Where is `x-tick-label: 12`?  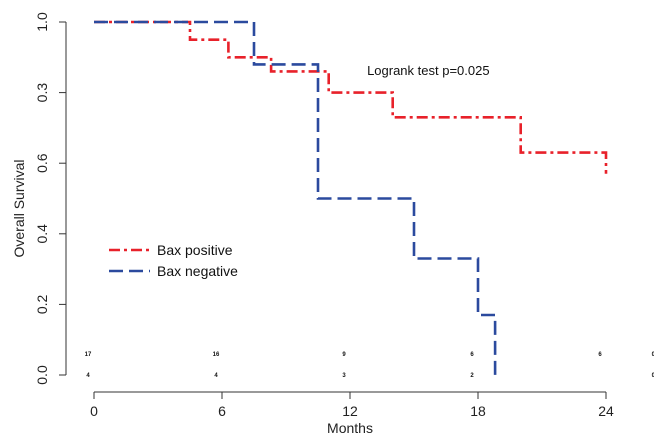 x-tick-label: 12 is located at coordinates (350, 411).